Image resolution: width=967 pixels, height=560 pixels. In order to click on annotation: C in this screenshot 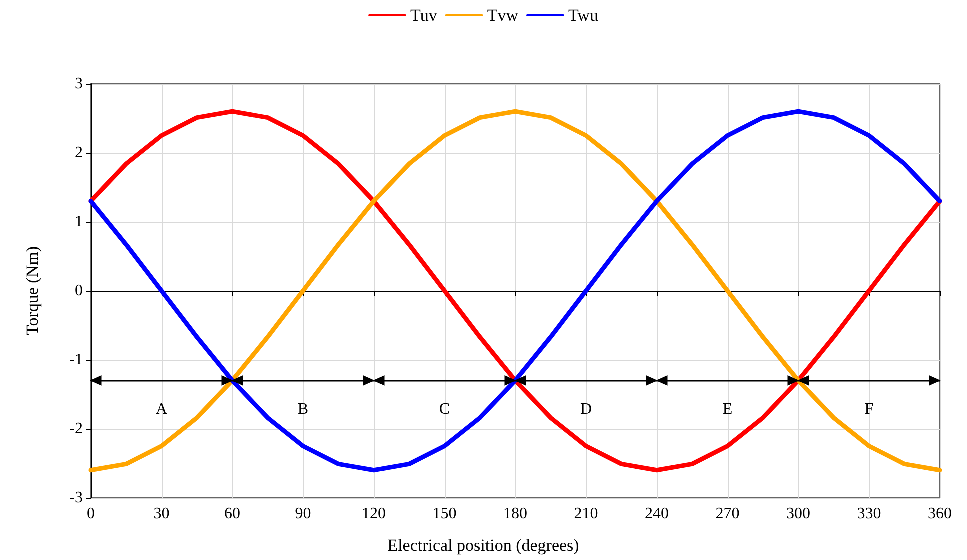, I will do `click(444, 409)`.